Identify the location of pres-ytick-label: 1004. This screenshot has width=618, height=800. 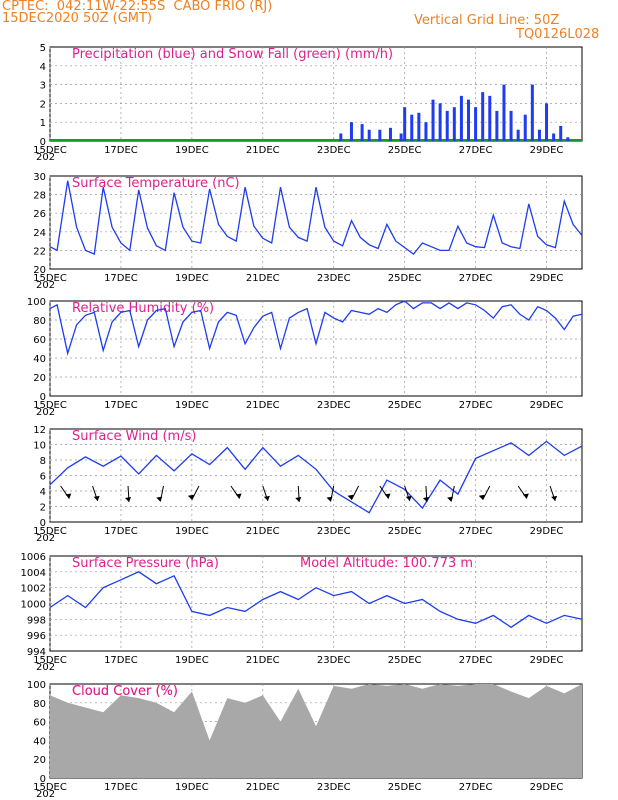
(33, 573).